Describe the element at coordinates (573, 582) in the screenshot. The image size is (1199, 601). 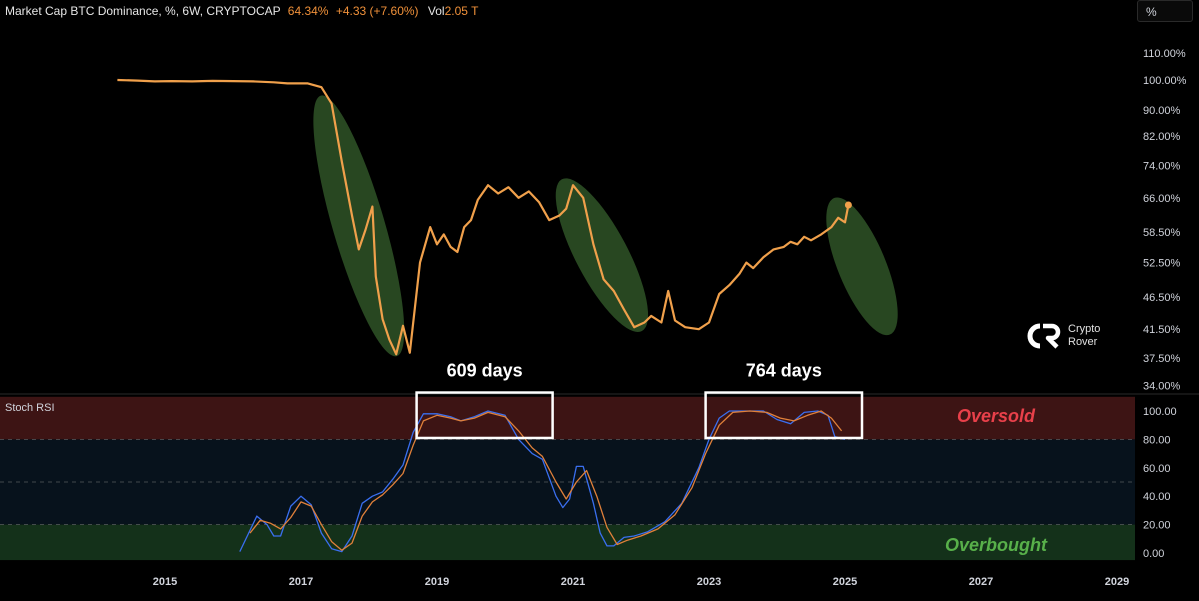
I see `x-tick-label-4: 2021` at that location.